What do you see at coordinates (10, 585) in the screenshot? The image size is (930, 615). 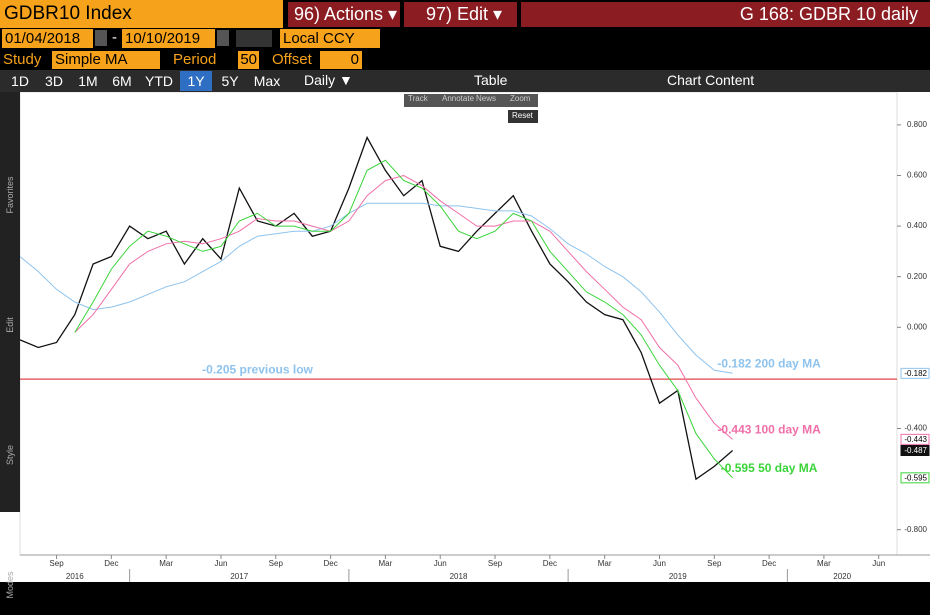 I see `side-label: Modes` at bounding box center [10, 585].